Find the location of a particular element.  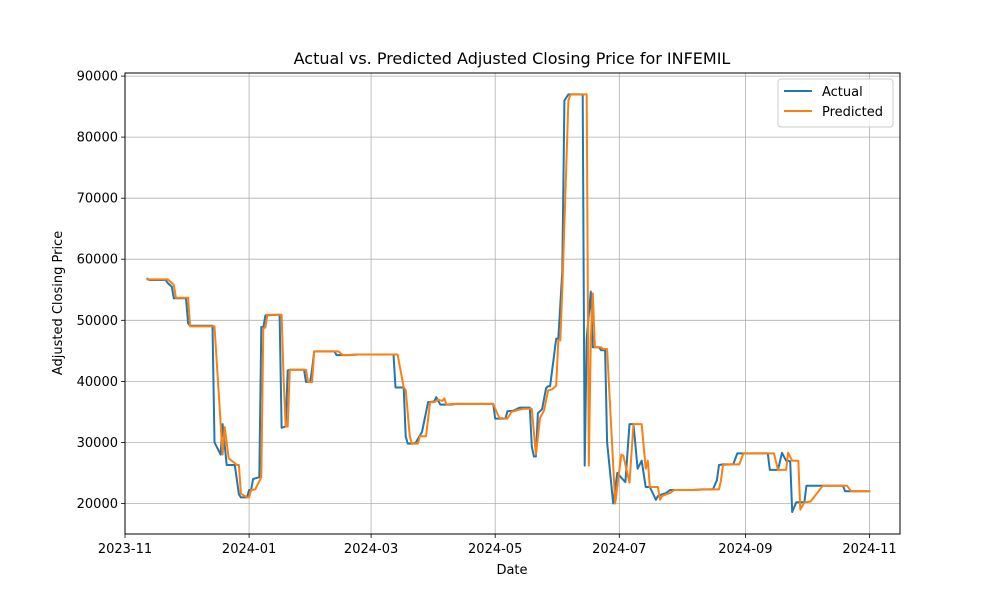

y-tick-label: 40000 is located at coordinates (97, 382).